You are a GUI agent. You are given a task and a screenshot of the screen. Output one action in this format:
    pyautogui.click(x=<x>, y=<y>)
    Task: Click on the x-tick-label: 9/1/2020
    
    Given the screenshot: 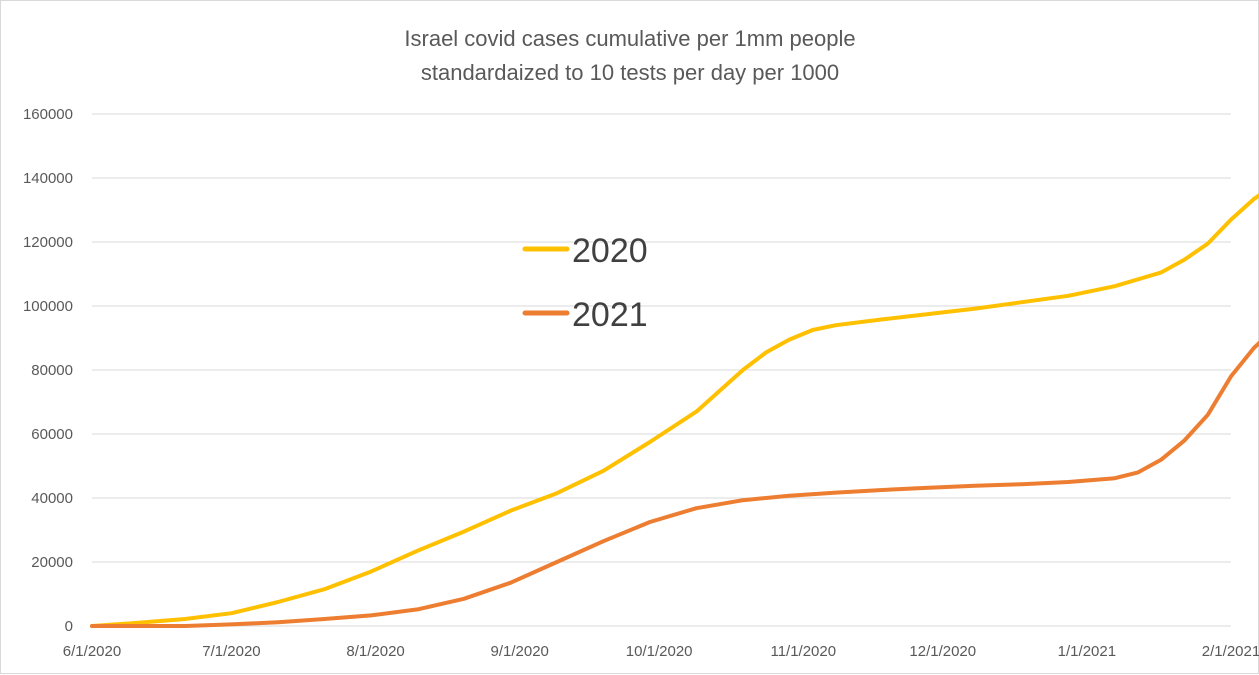 What is the action you would take?
    pyautogui.click(x=520, y=651)
    